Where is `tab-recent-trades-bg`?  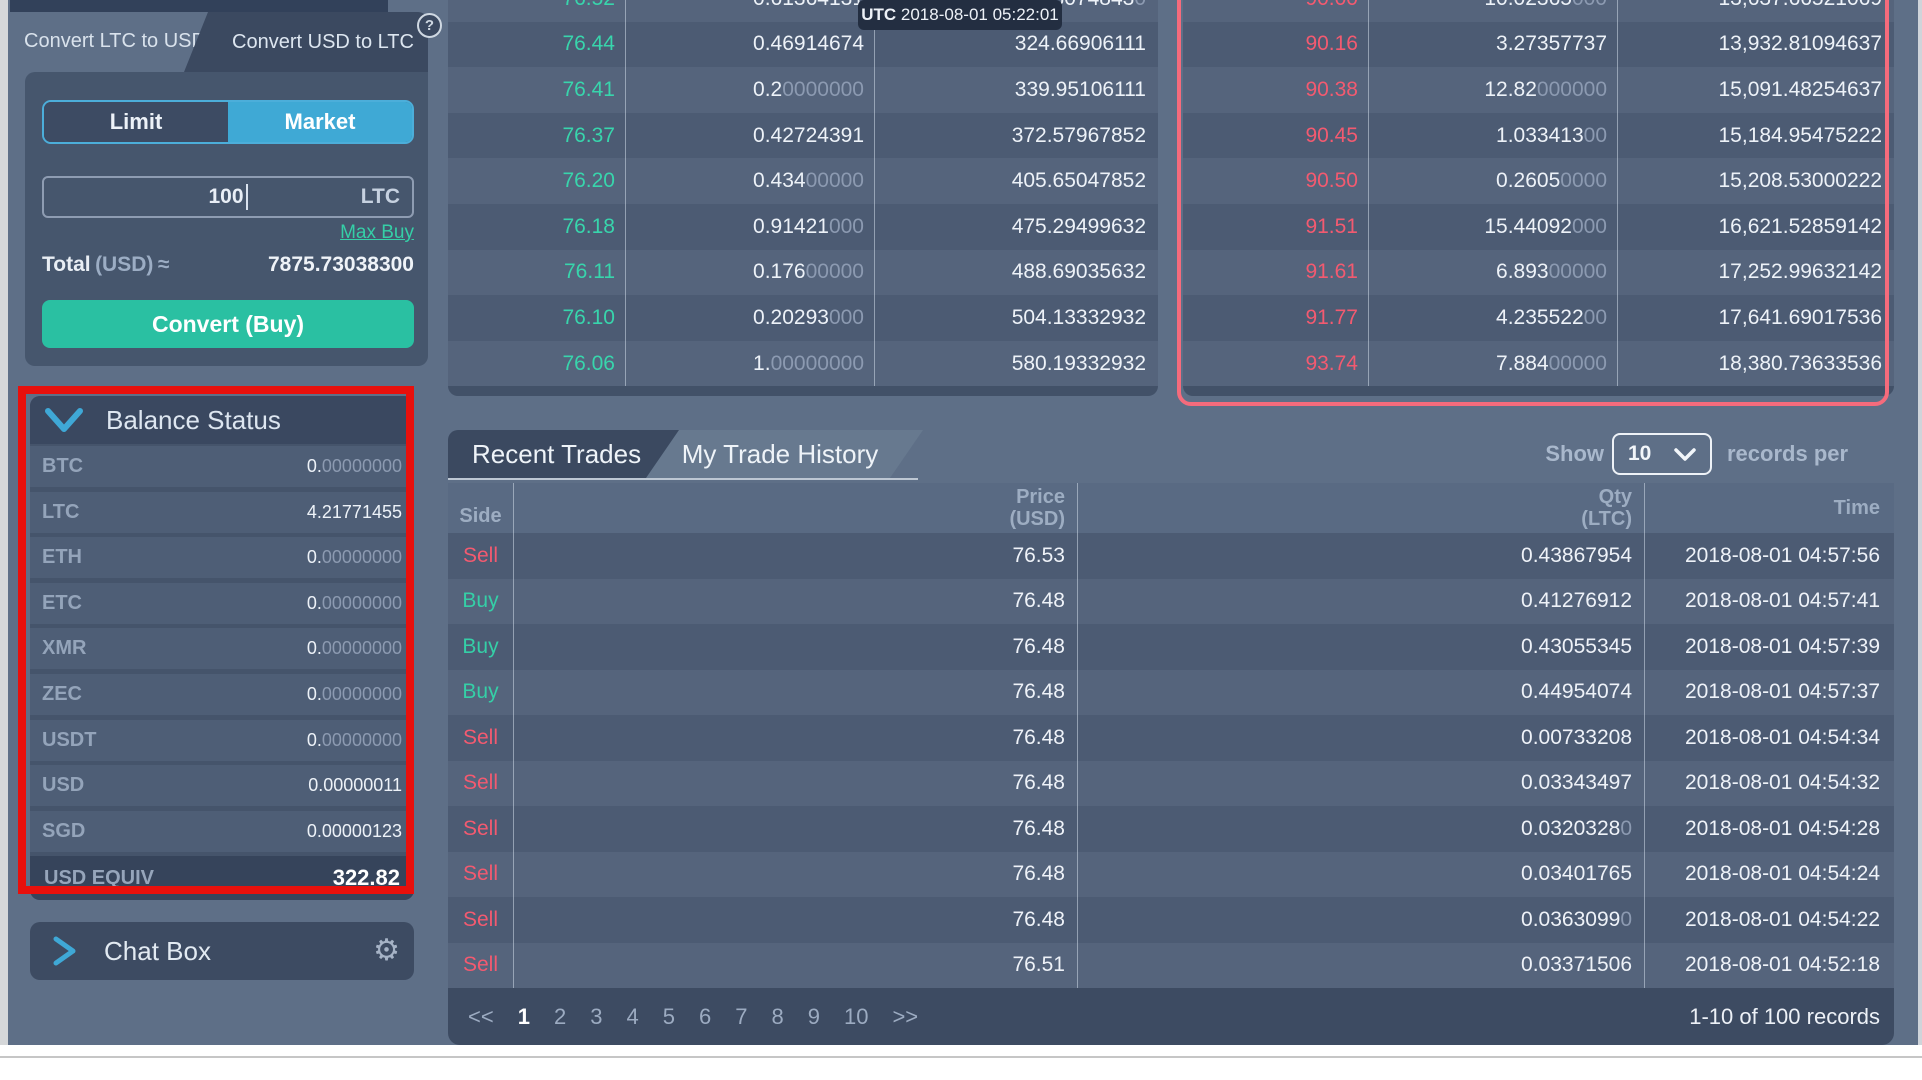
tab-recent-trades-bg is located at coordinates (563, 454).